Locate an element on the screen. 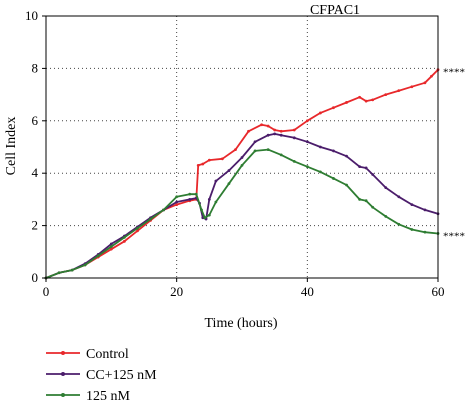 This screenshot has height=403, width=470. x-axis-label: Time (hours) is located at coordinates (241, 323).